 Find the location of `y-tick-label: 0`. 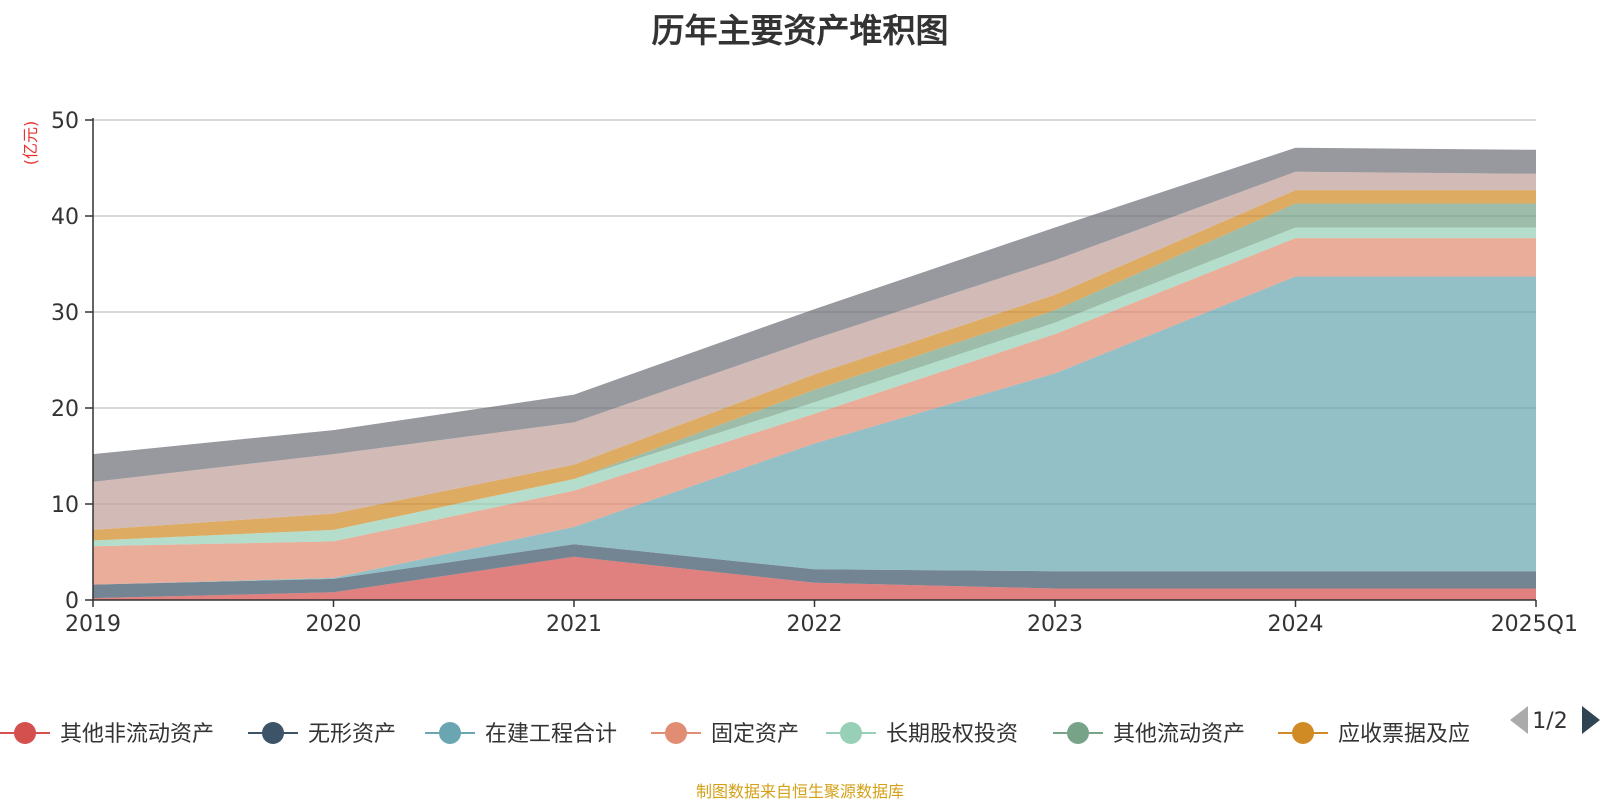

y-tick-label: 0 is located at coordinates (72, 601).